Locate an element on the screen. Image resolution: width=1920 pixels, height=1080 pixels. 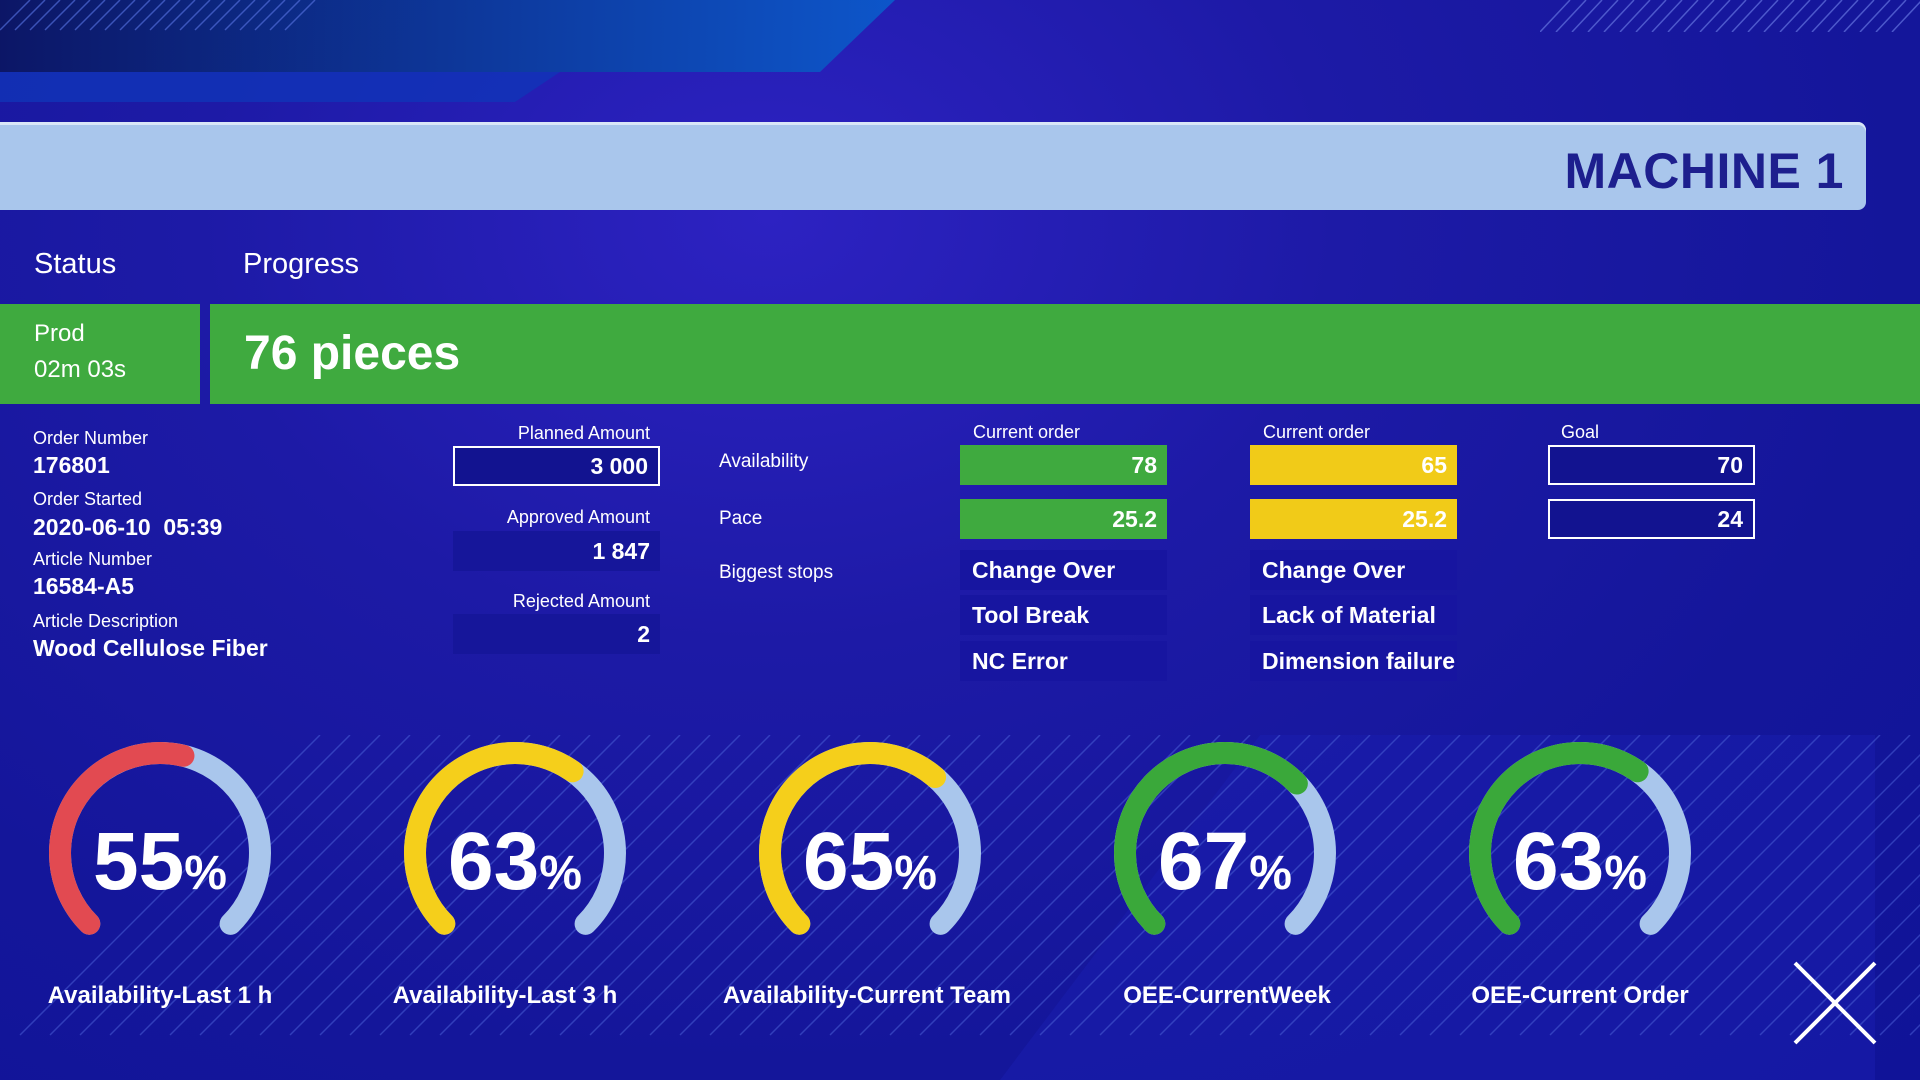
gauge-label: OEE-Current Order is located at coordinates (1580, 995).